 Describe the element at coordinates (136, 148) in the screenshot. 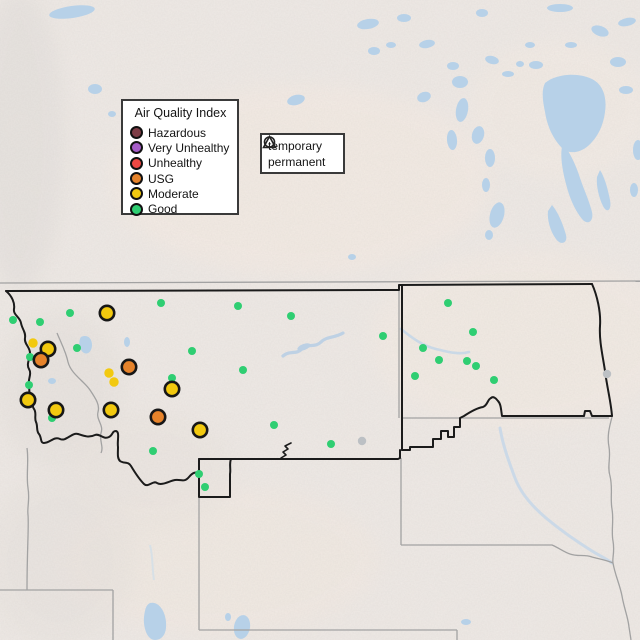

I see `very-unhealthy-swatch-icon` at that location.